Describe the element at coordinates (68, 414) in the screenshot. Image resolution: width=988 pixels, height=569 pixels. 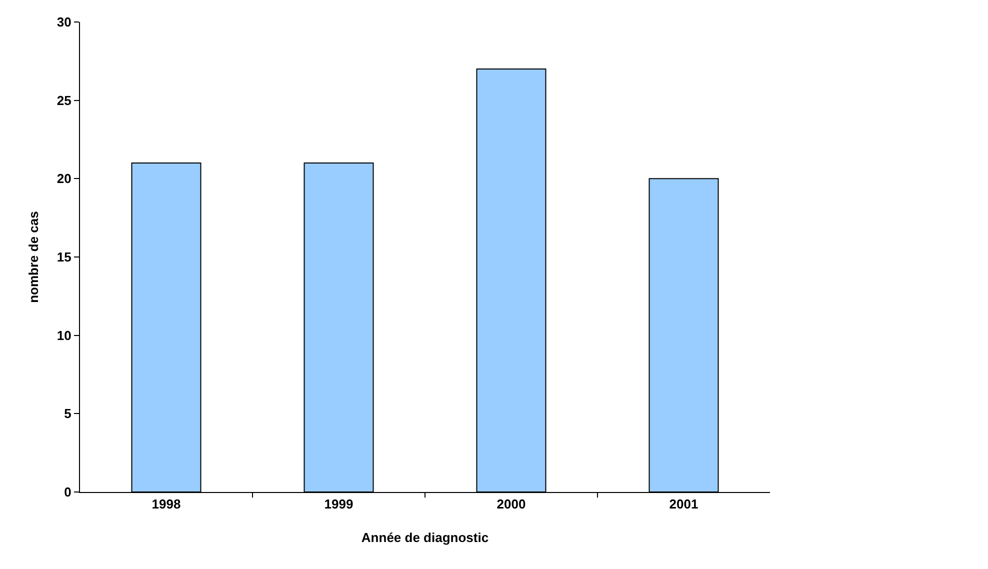
I see `y-tick-label: 5` at that location.